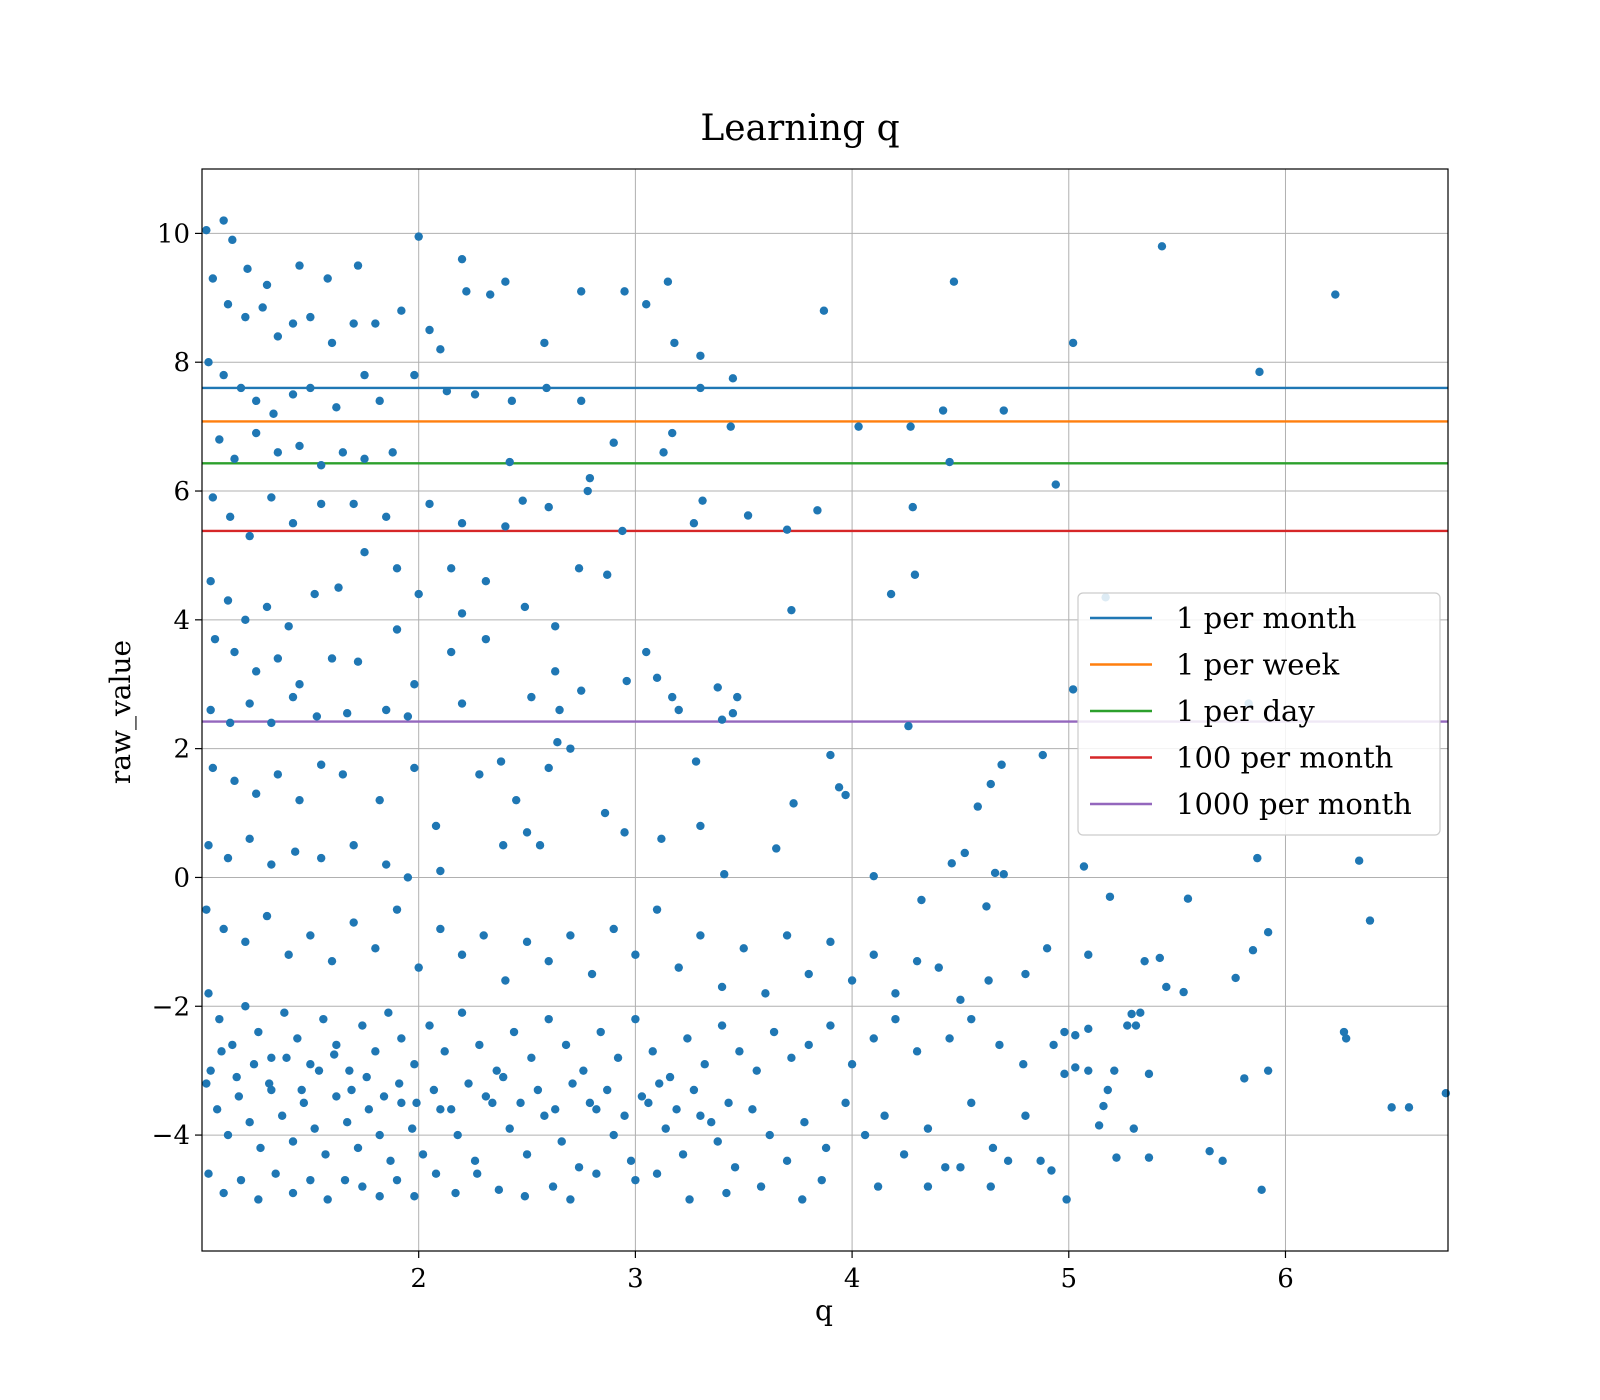  I want to click on y-tick-label: 10, so click(173, 234).